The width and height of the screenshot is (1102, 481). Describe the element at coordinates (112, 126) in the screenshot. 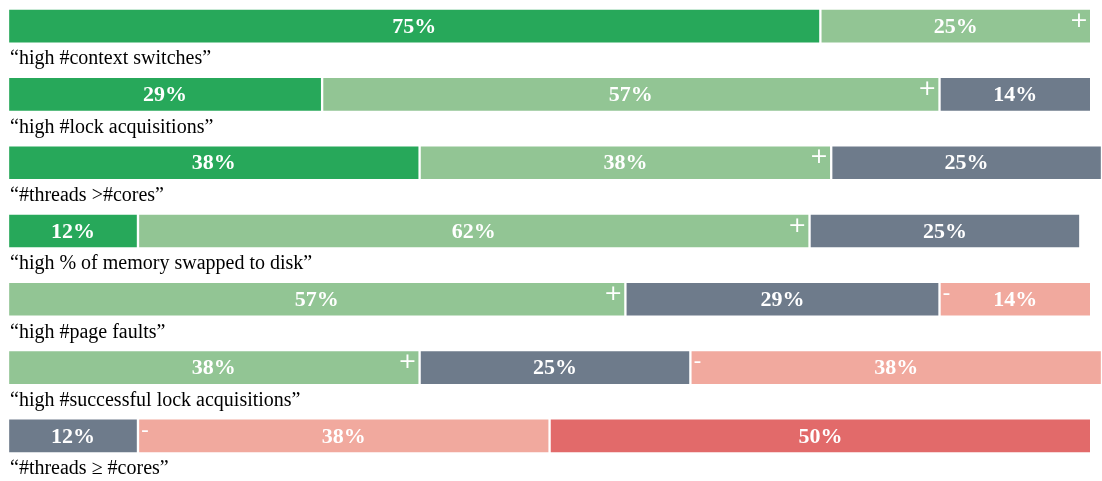

I see `y-tick-label: “high #lock acquisitions”` at that location.